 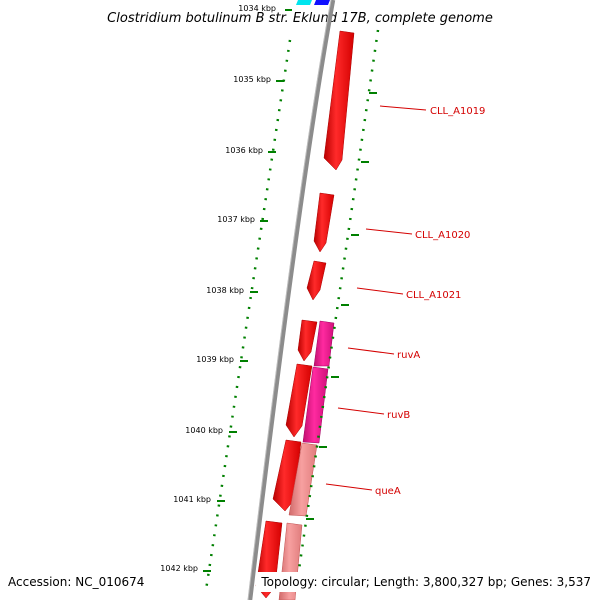 What do you see at coordinates (304, 2) in the screenshot?
I see `cds-feature-cyan` at bounding box center [304, 2].